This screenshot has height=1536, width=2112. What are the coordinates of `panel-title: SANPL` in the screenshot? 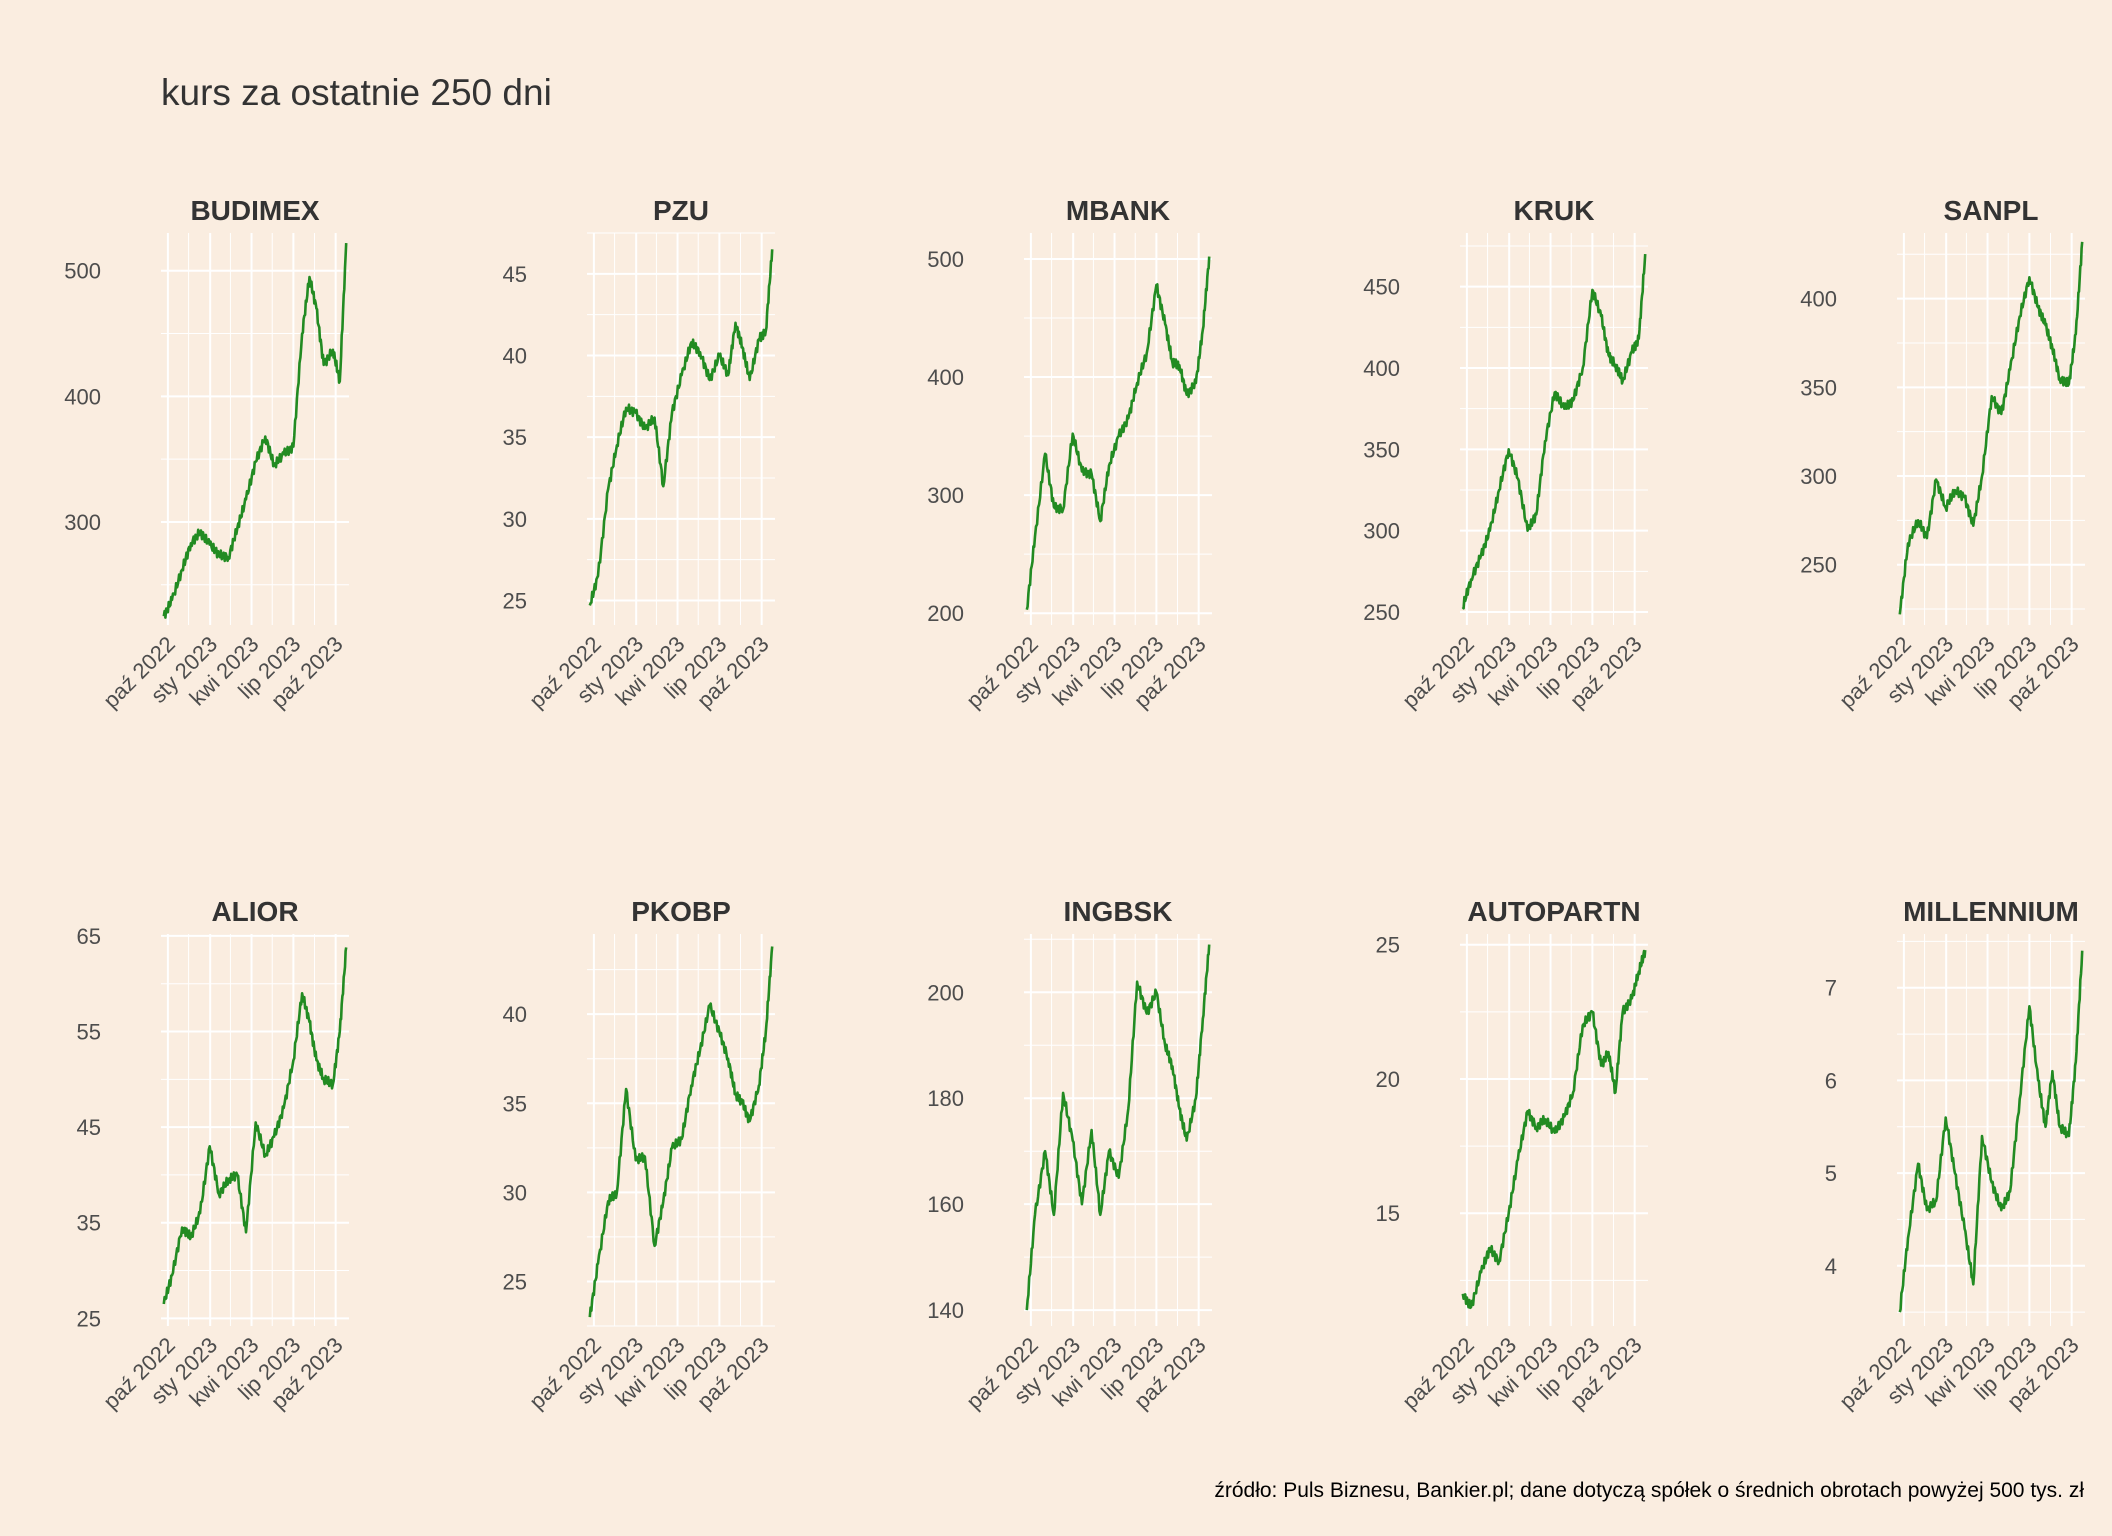 It's located at (1991, 210).